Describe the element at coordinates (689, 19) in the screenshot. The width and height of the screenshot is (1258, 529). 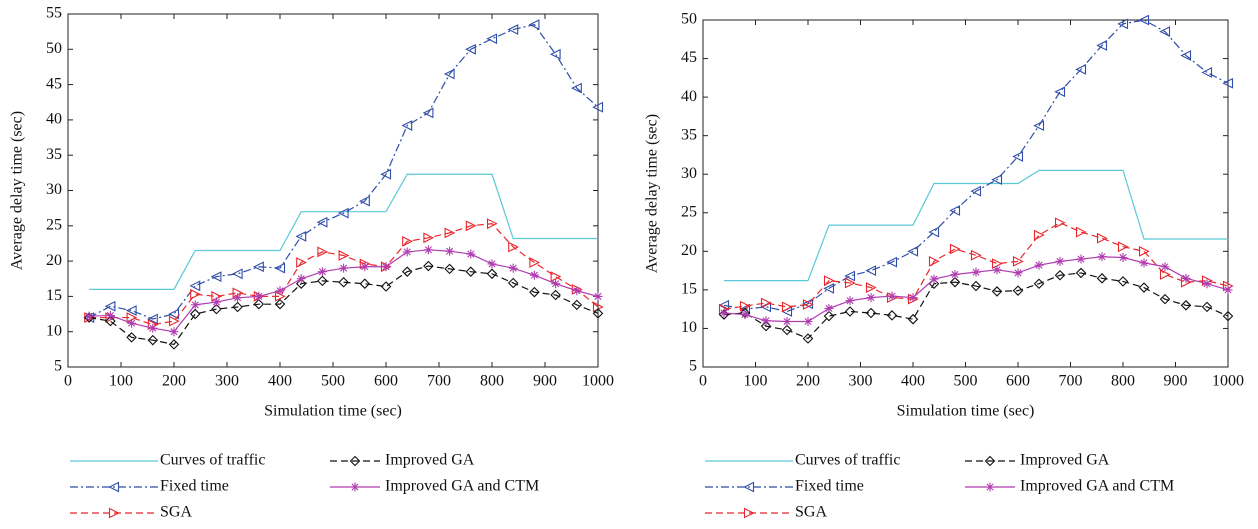
I see `y-tick-label: 50` at that location.